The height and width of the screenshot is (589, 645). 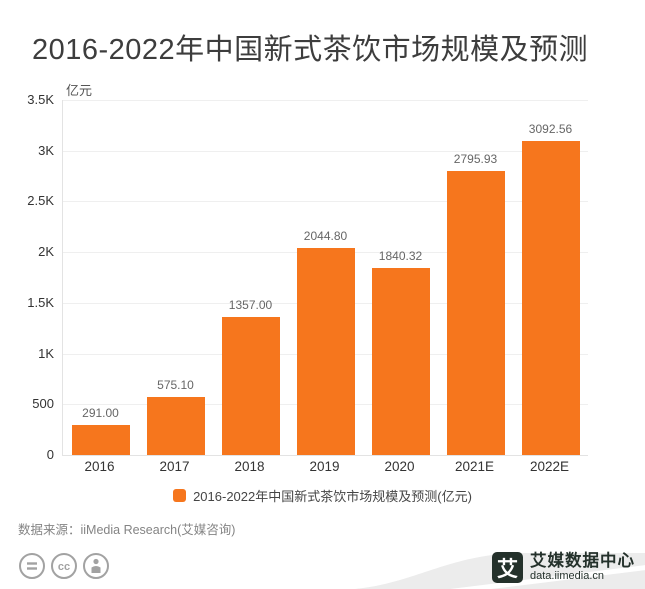 I want to click on svg-text: cc, so click(x=64, y=567).